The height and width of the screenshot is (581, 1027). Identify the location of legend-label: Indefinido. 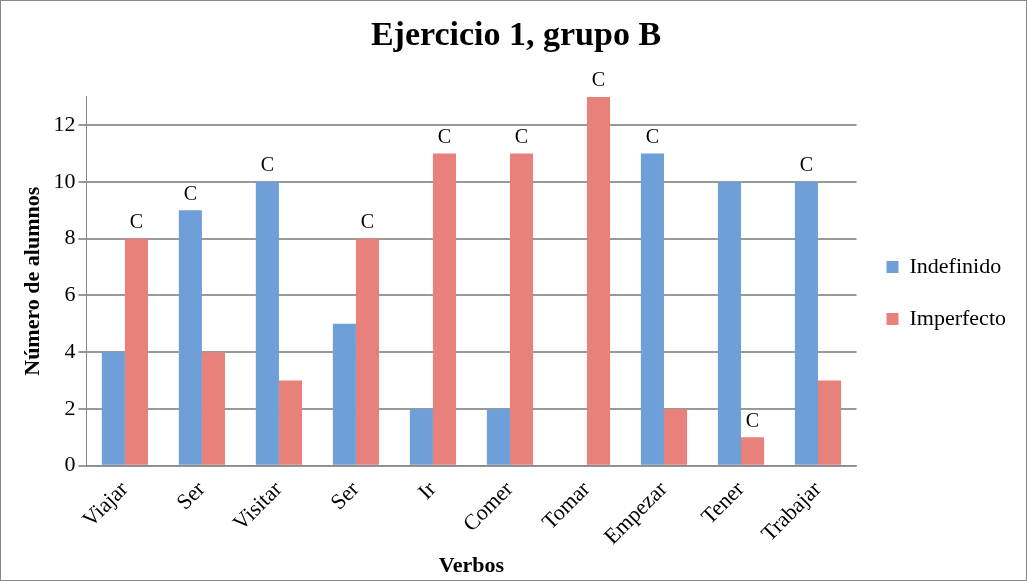
(955, 265).